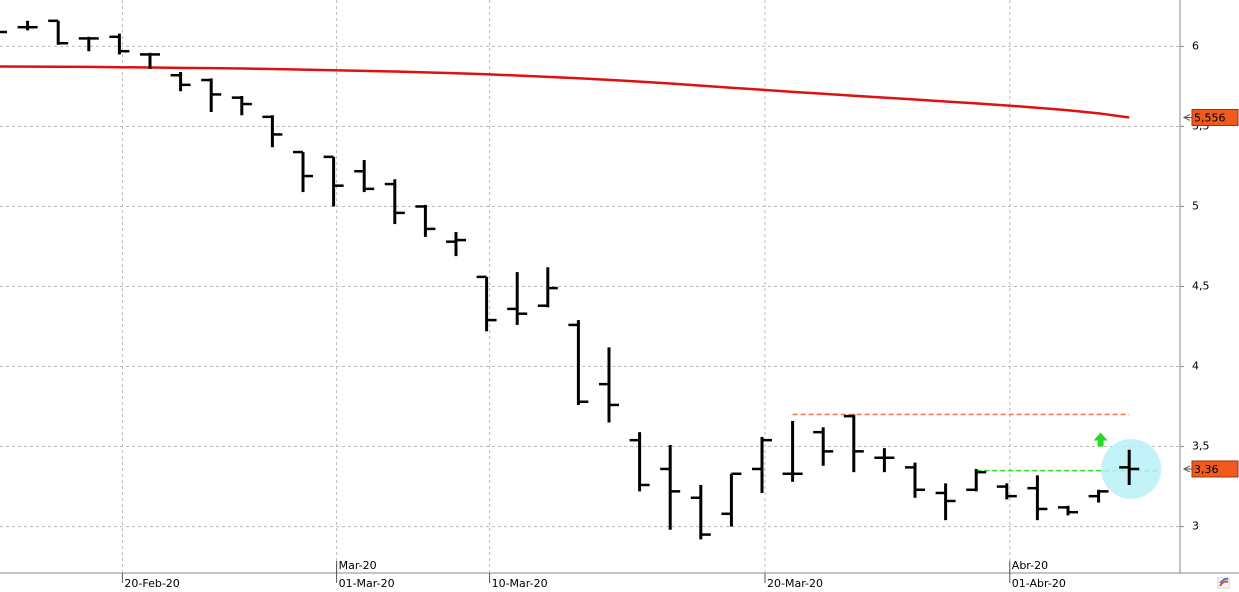 The width and height of the screenshot is (1239, 592). What do you see at coordinates (367, 583) in the screenshot?
I see `x-tick-label: 01-Mar-20` at bounding box center [367, 583].